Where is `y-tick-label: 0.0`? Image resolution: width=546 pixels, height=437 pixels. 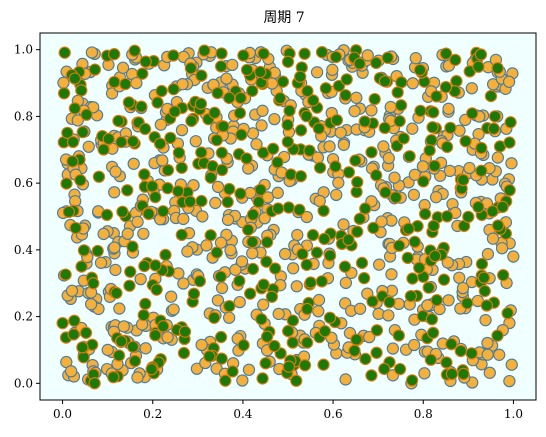 y-tick-label: 0.0 is located at coordinates (23, 383).